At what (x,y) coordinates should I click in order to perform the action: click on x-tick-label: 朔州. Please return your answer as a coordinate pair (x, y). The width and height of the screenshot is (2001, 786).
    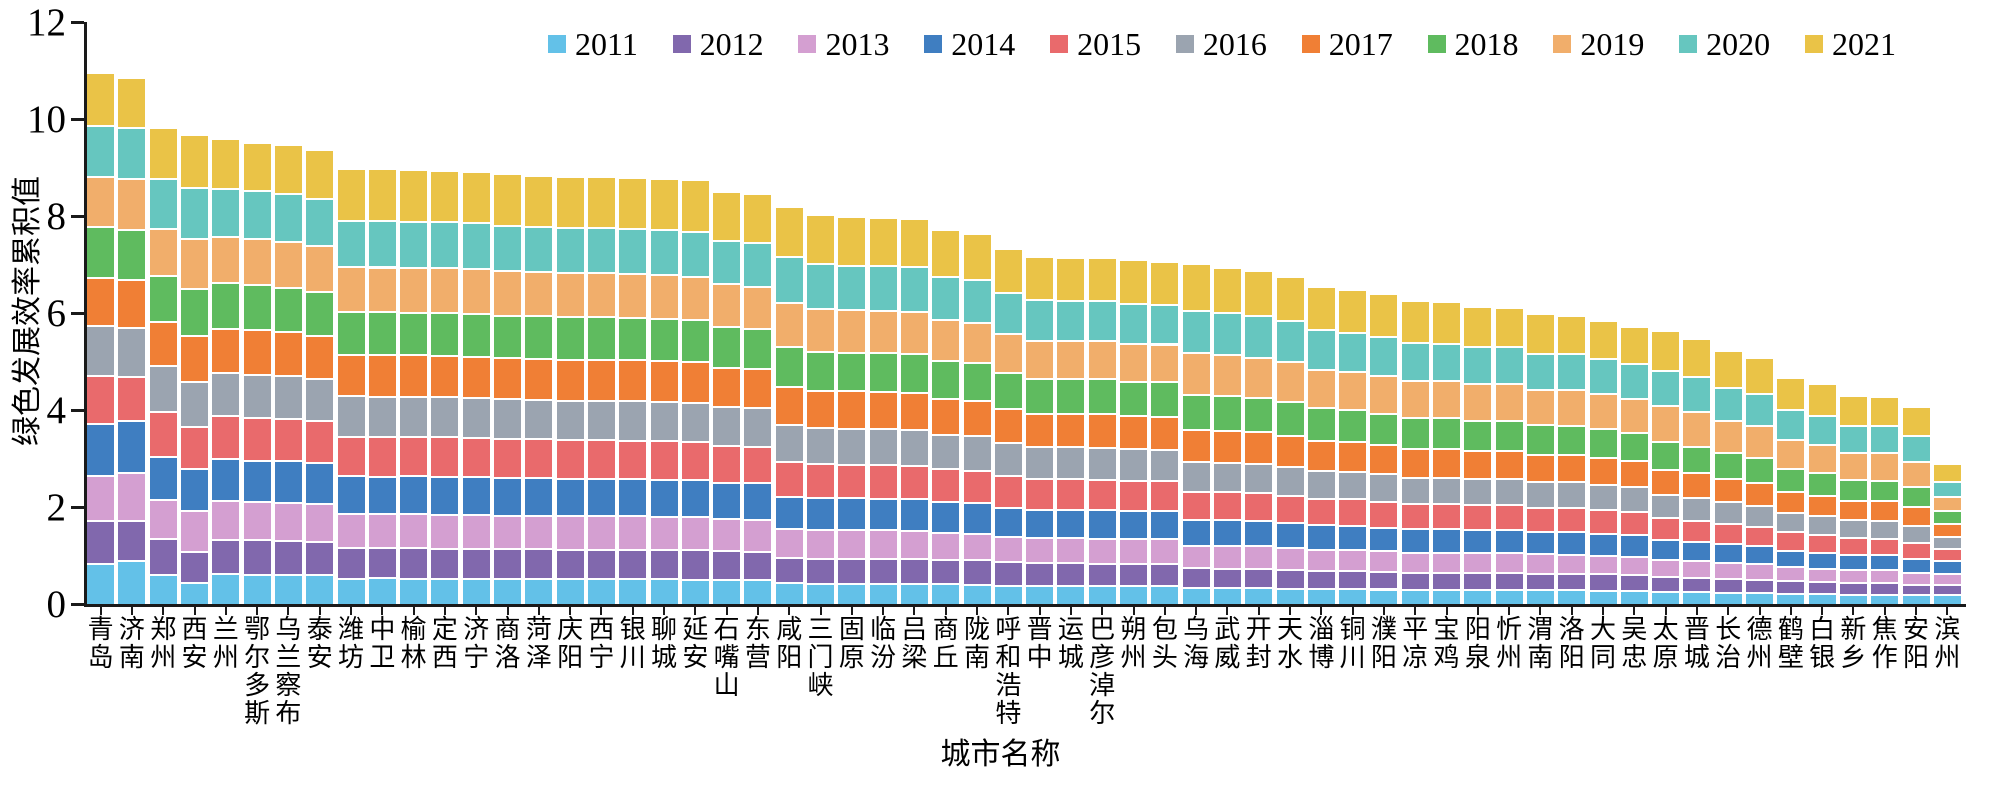
    Looking at the image, I should click on (1133, 643).